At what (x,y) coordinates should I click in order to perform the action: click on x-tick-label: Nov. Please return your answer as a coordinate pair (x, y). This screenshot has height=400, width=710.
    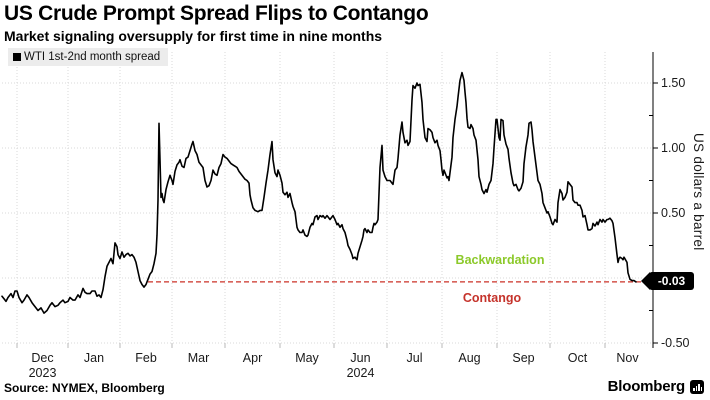
    Looking at the image, I should click on (627, 358).